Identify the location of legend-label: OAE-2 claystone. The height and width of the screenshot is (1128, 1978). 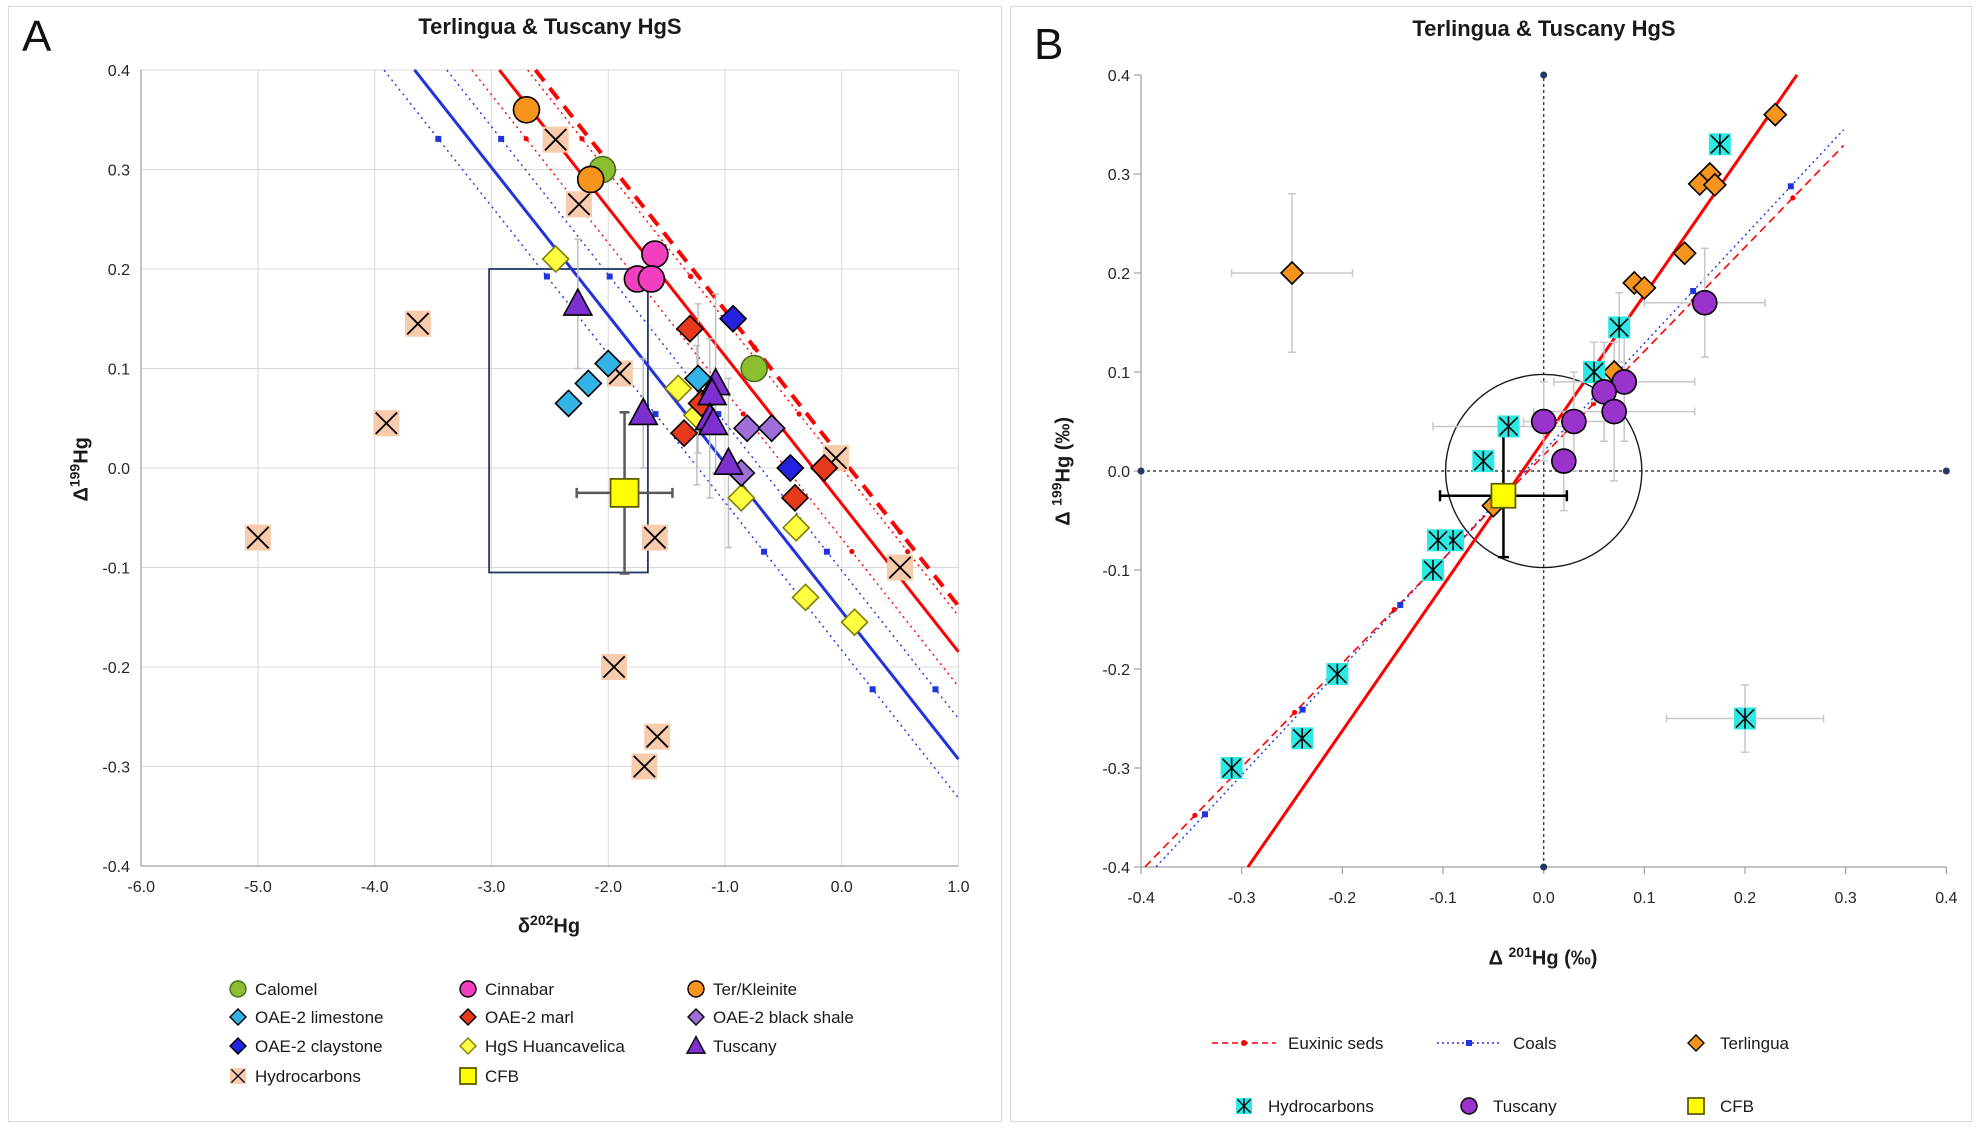
(319, 1046).